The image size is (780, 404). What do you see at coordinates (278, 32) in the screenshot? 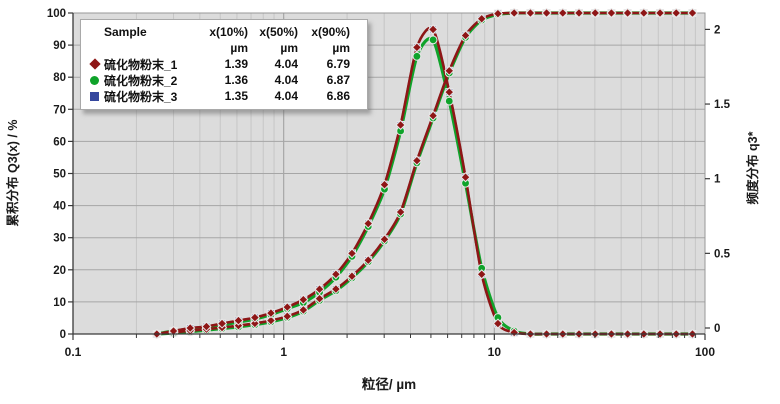
I see `legend-header-x50: x(50%)` at bounding box center [278, 32].